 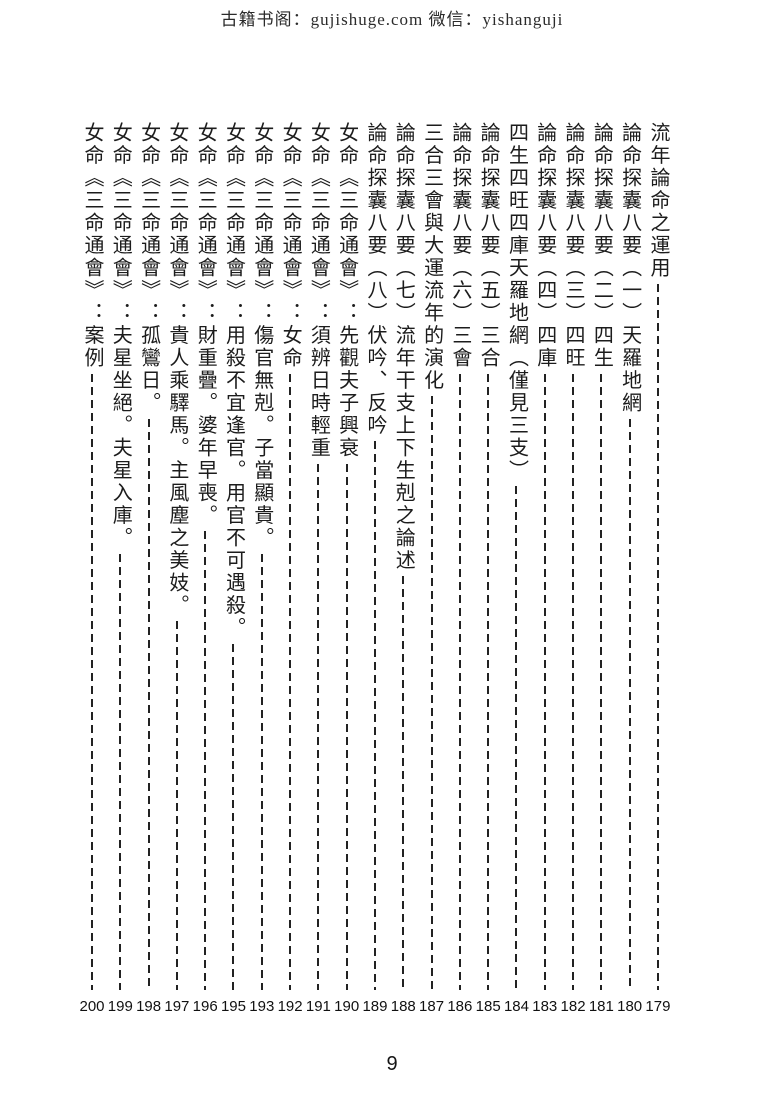 I want to click on toc-entry: 女命《三命通會》：須辨日時輕重 191, so click(x=318, y=569).